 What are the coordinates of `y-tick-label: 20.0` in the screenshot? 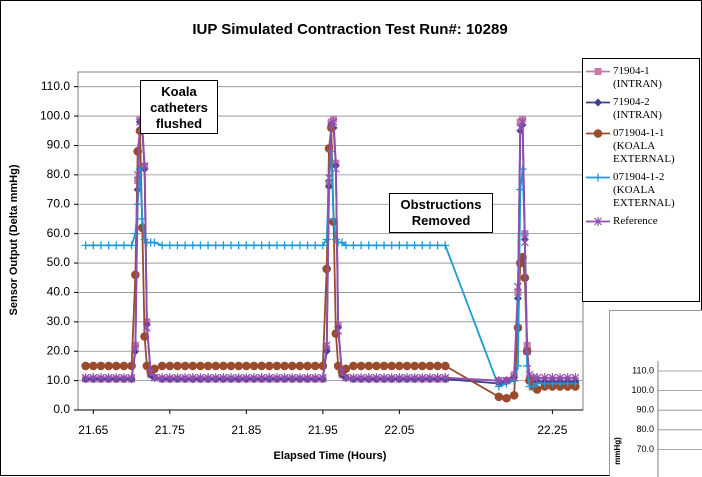 It's located at (59, 350).